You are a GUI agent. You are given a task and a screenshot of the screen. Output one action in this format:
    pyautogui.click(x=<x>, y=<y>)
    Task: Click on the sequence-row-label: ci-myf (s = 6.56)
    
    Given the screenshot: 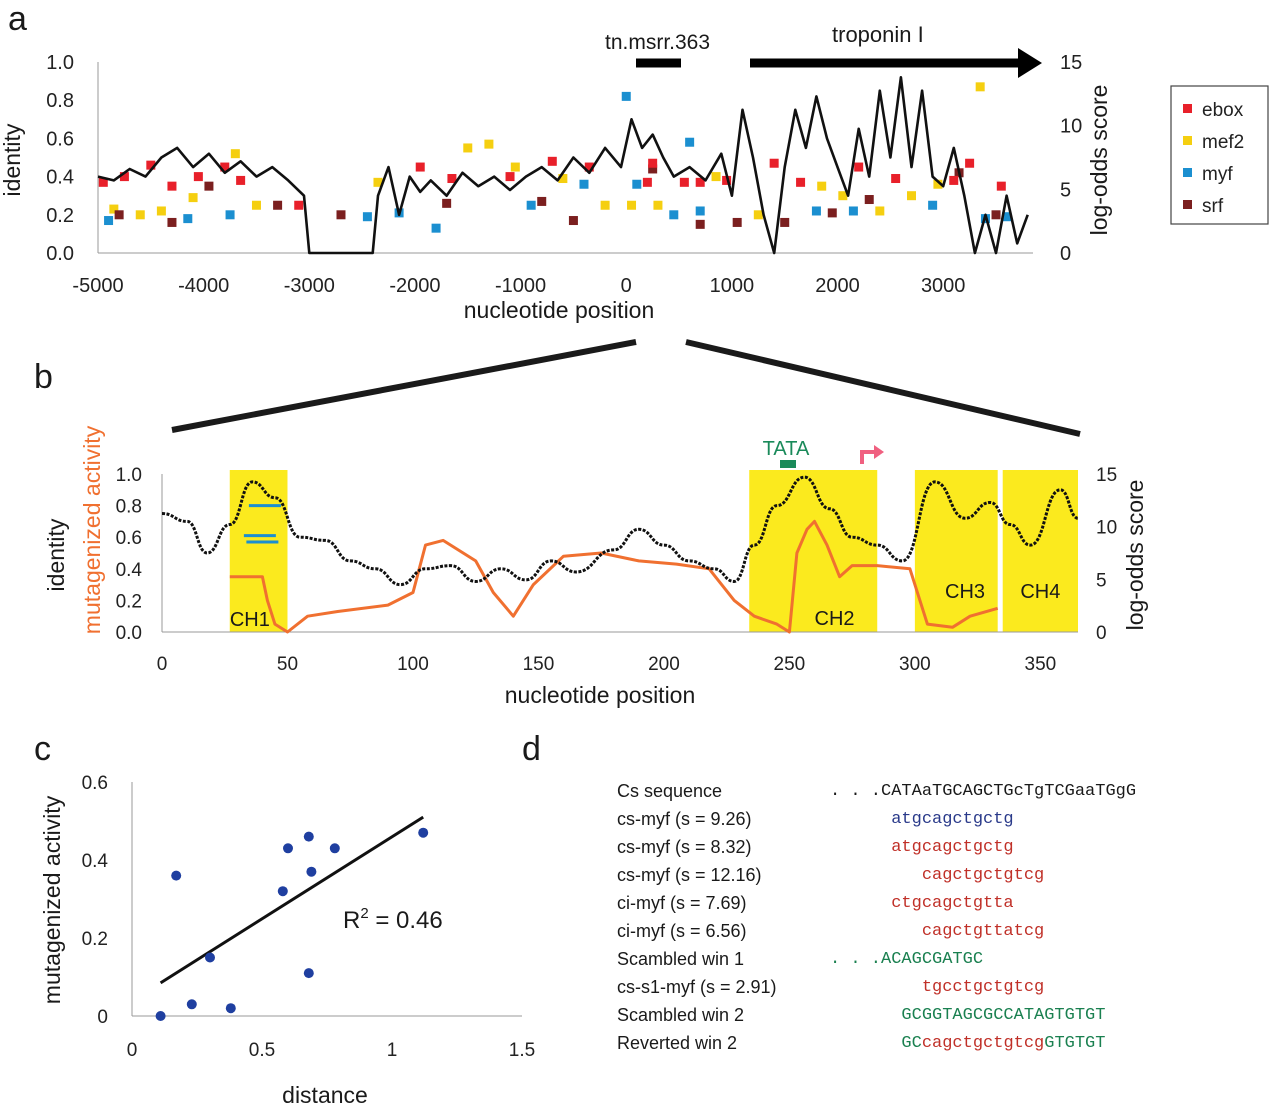 What is the action you would take?
    pyautogui.click(x=682, y=930)
    